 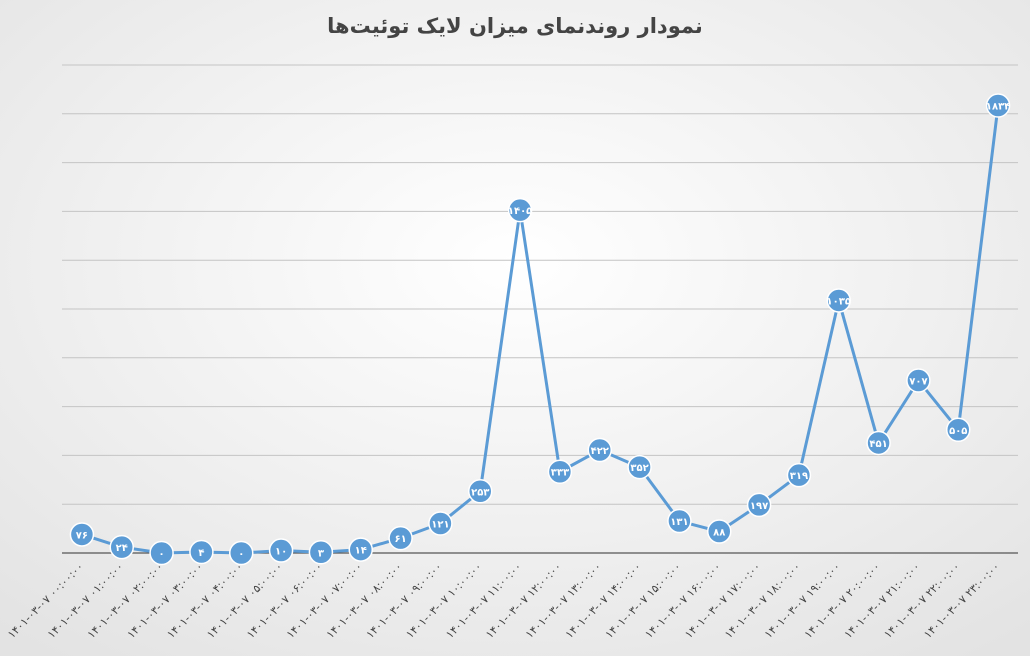 I want to click on data-label: ۳۱۹, so click(x=799, y=476).